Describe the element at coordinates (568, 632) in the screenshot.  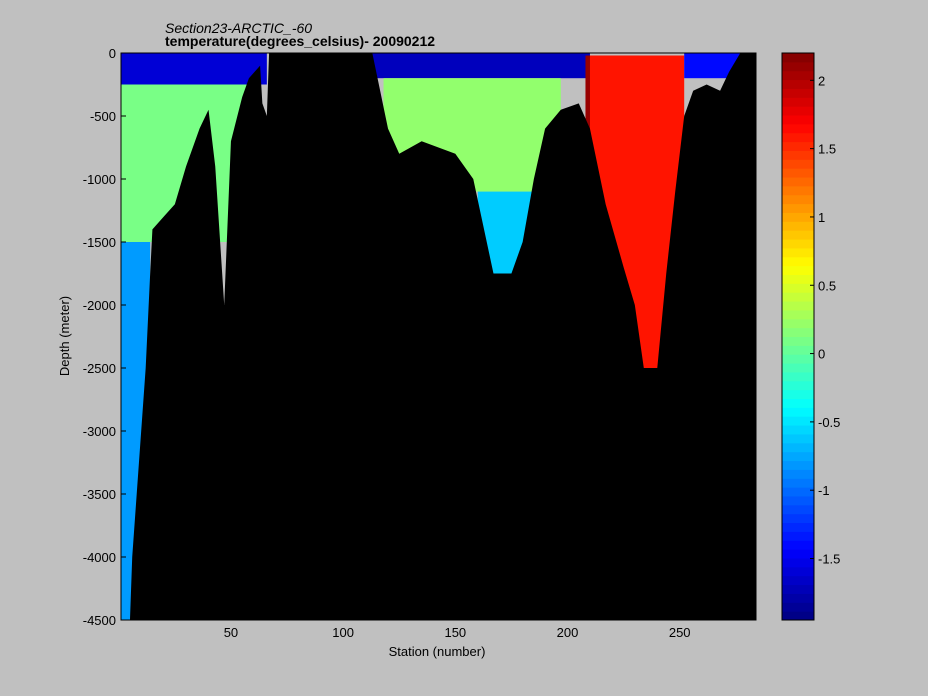
I see `x-tick-label: 200` at that location.